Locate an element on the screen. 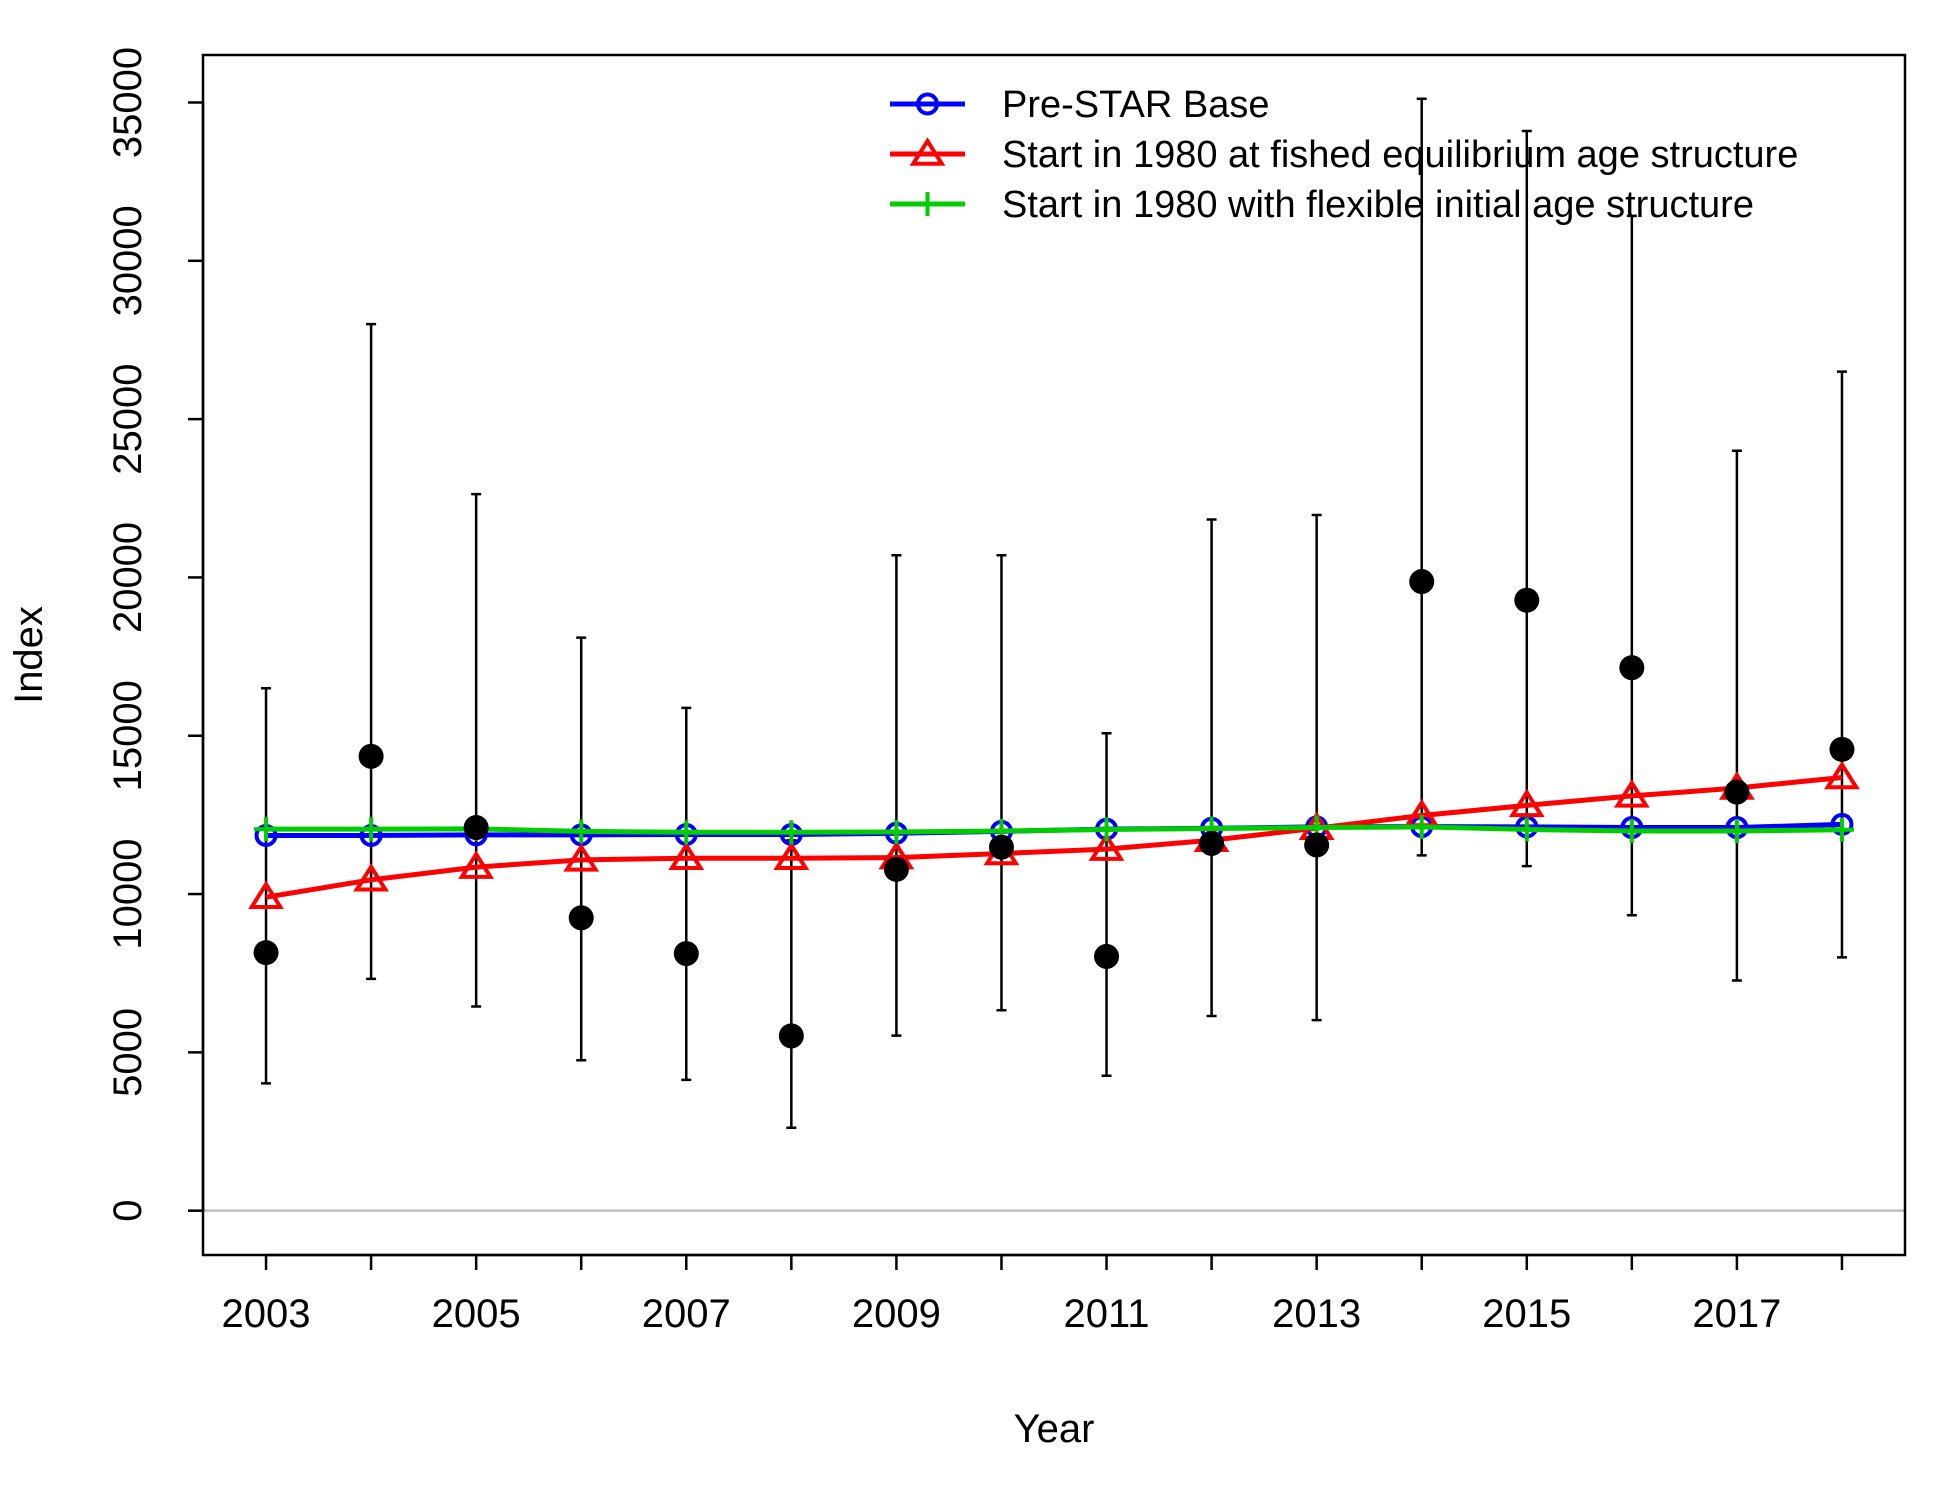  y-tick-label-35000: 35000 is located at coordinates (128, 102).